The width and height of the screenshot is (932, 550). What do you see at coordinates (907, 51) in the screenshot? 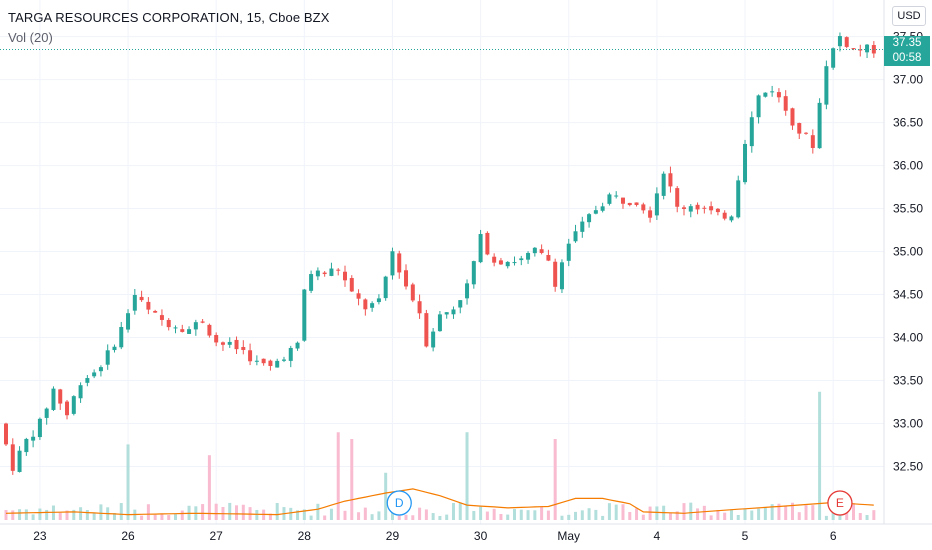
I see `last-price-tag: 37.35 00:58` at bounding box center [907, 51].